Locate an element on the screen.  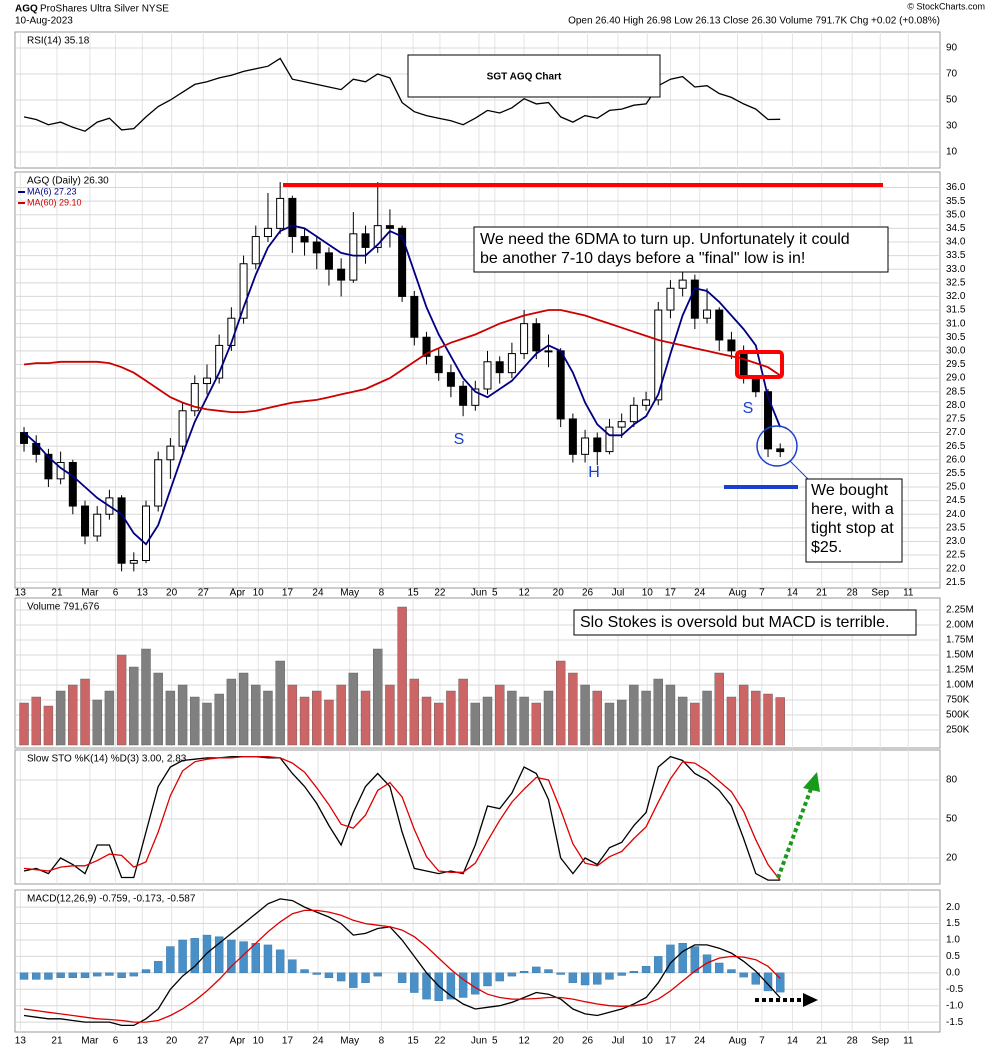
y-tick-label: 26.5 is located at coordinates (956, 446).